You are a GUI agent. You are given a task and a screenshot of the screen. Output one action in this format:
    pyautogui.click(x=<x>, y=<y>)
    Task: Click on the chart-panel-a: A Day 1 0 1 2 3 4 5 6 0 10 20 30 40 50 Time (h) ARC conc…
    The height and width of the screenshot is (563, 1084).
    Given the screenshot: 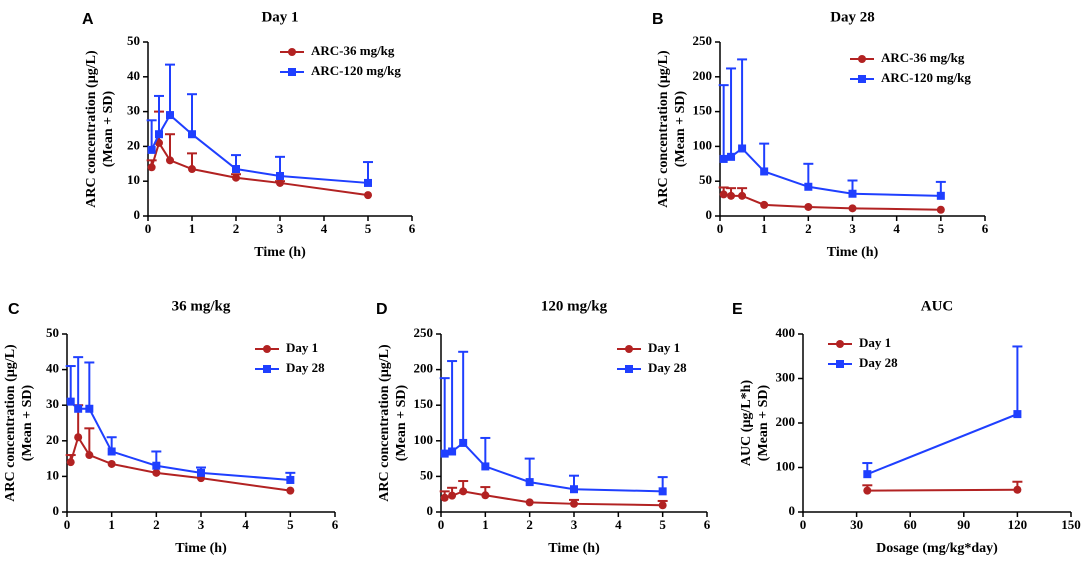 What is the action you would take?
    pyautogui.click(x=249, y=134)
    